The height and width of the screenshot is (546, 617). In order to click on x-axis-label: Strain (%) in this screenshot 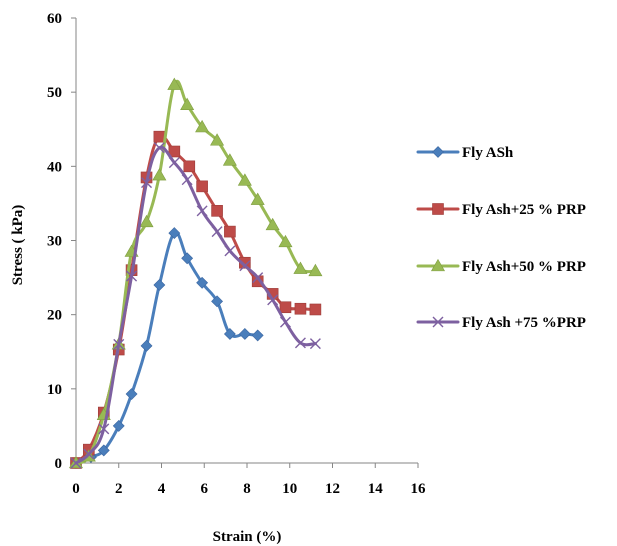, I will do `click(247, 537)`.